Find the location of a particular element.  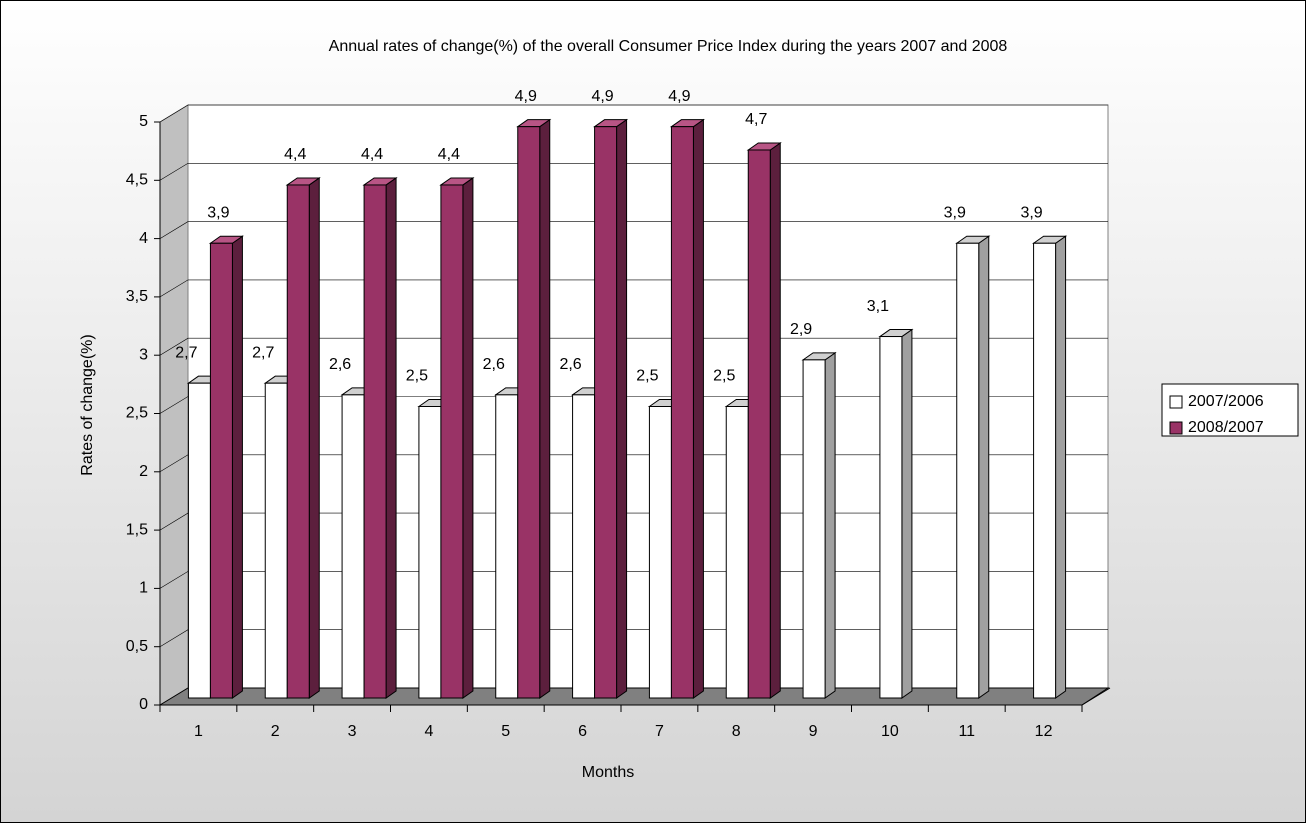

y-tick-label: 5 is located at coordinates (143, 121).